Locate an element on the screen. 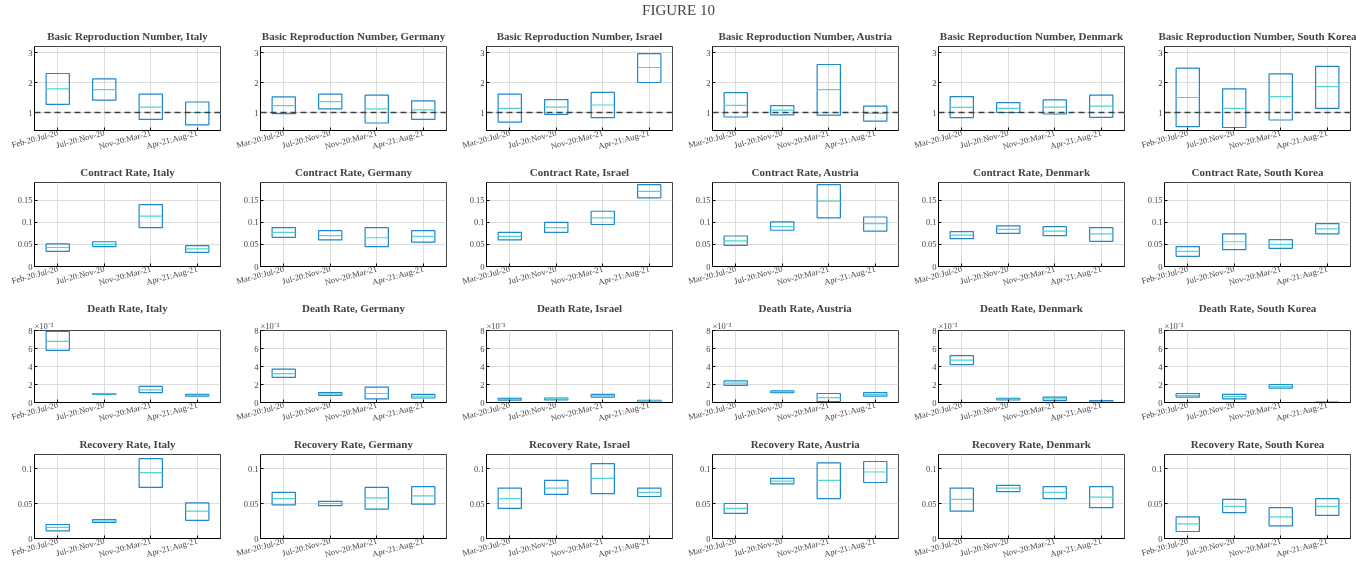 The width and height of the screenshot is (1356, 569). chart-title: Recovery Rate, Germany is located at coordinates (354, 443).